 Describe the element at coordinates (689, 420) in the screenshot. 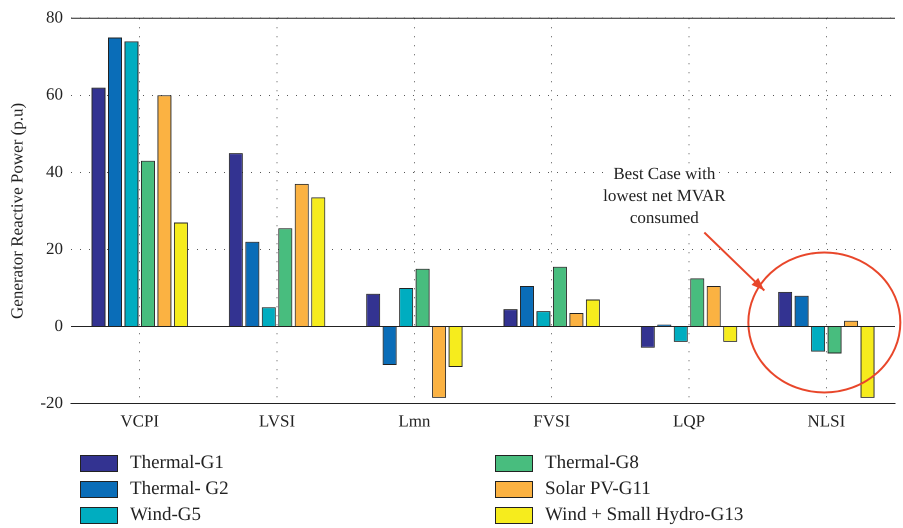

I see `x-tick-label: LQP` at that location.